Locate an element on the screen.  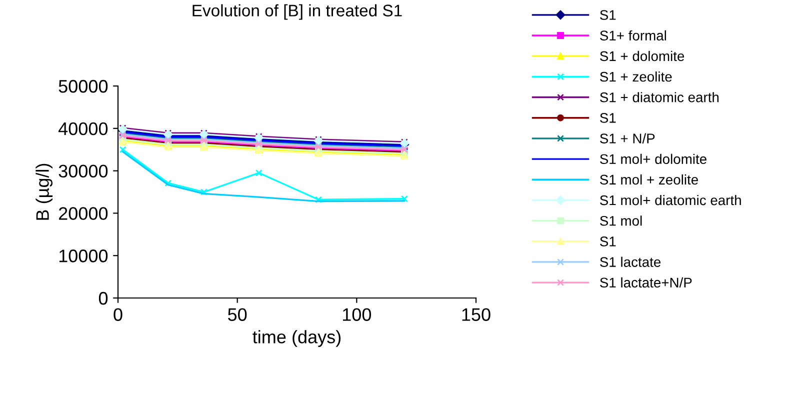
x-axis-title: time (days) is located at coordinates (296, 338).